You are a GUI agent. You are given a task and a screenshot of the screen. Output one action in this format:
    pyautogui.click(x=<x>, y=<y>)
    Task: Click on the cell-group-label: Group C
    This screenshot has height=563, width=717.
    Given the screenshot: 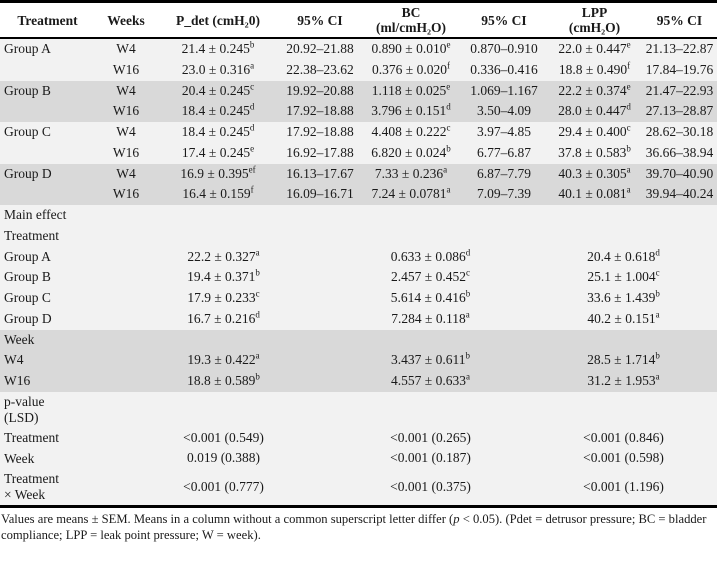 What is the action you would take?
    pyautogui.click(x=27, y=298)
    